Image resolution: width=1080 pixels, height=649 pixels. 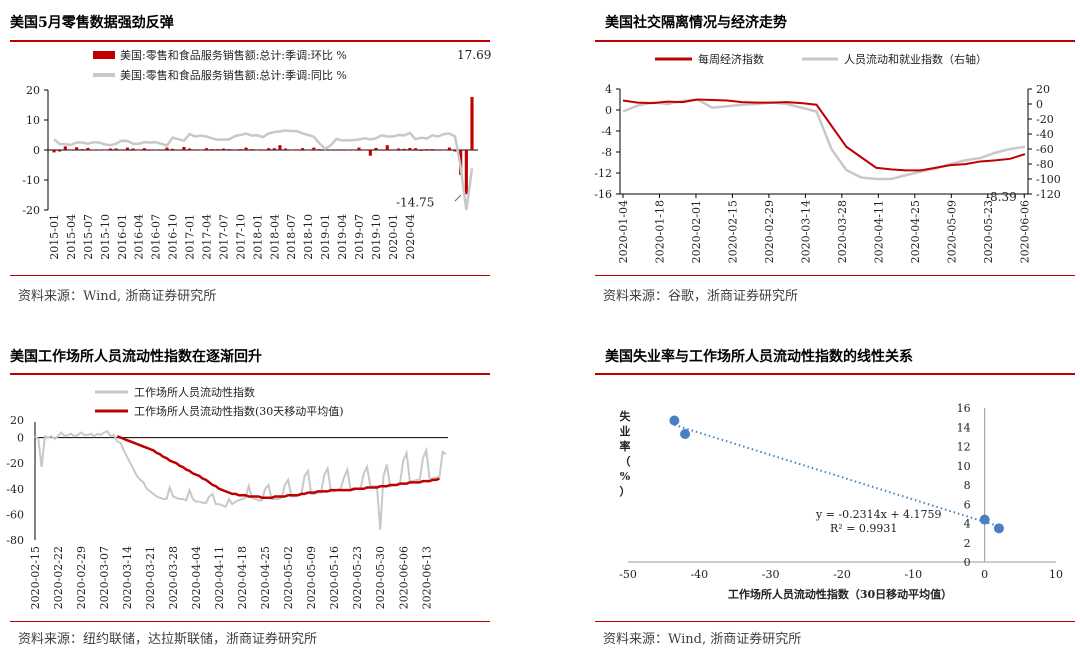 What do you see at coordinates (608, 110) in the screenshot?
I see `y-tick-label-left: 0` at bounding box center [608, 110].